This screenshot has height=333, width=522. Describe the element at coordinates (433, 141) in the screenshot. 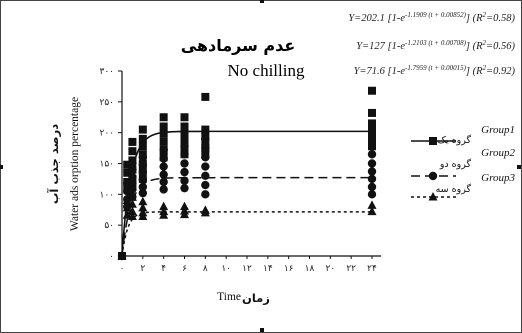

I see `legend-marker-group1` at that location.